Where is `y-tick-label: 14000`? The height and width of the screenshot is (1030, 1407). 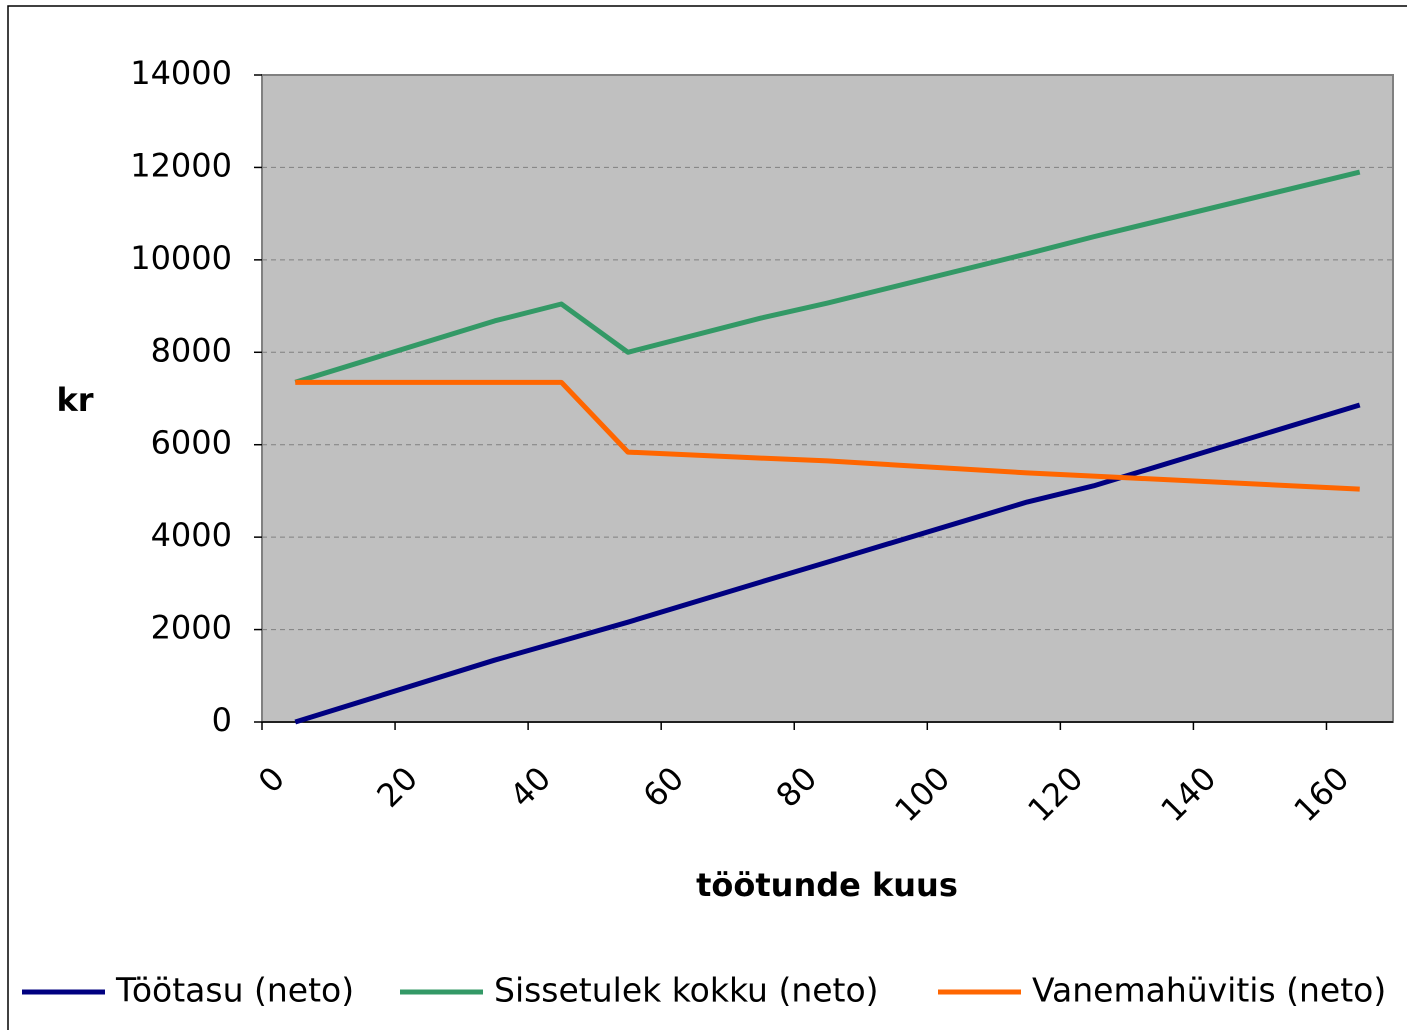 y-tick-label: 14000 is located at coordinates (181, 73).